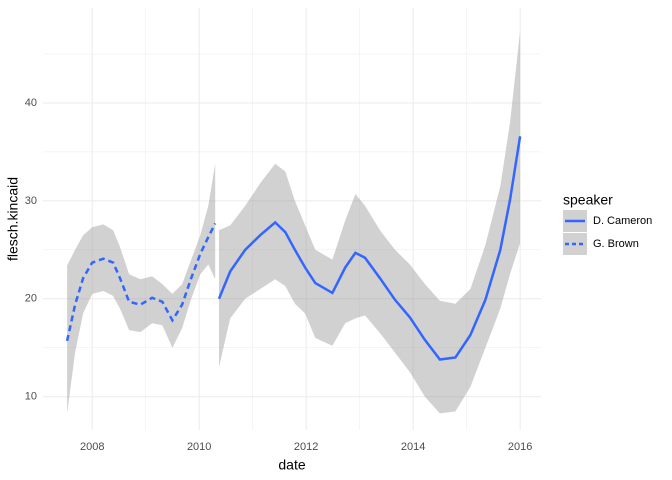 The width and height of the screenshot is (672, 480). What do you see at coordinates (622, 221) in the screenshot?
I see `legend-label: D. Cameron` at bounding box center [622, 221].